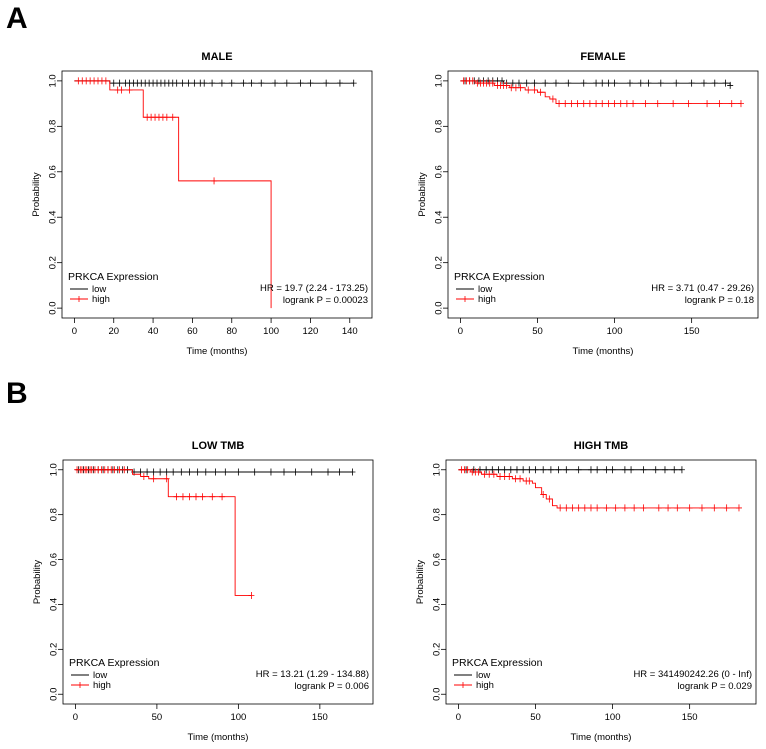 Image resolution: width=766 pixels, height=749 pixels. What do you see at coordinates (437, 649) in the screenshot?
I see `y-tick-label: 0.2` at bounding box center [437, 649].